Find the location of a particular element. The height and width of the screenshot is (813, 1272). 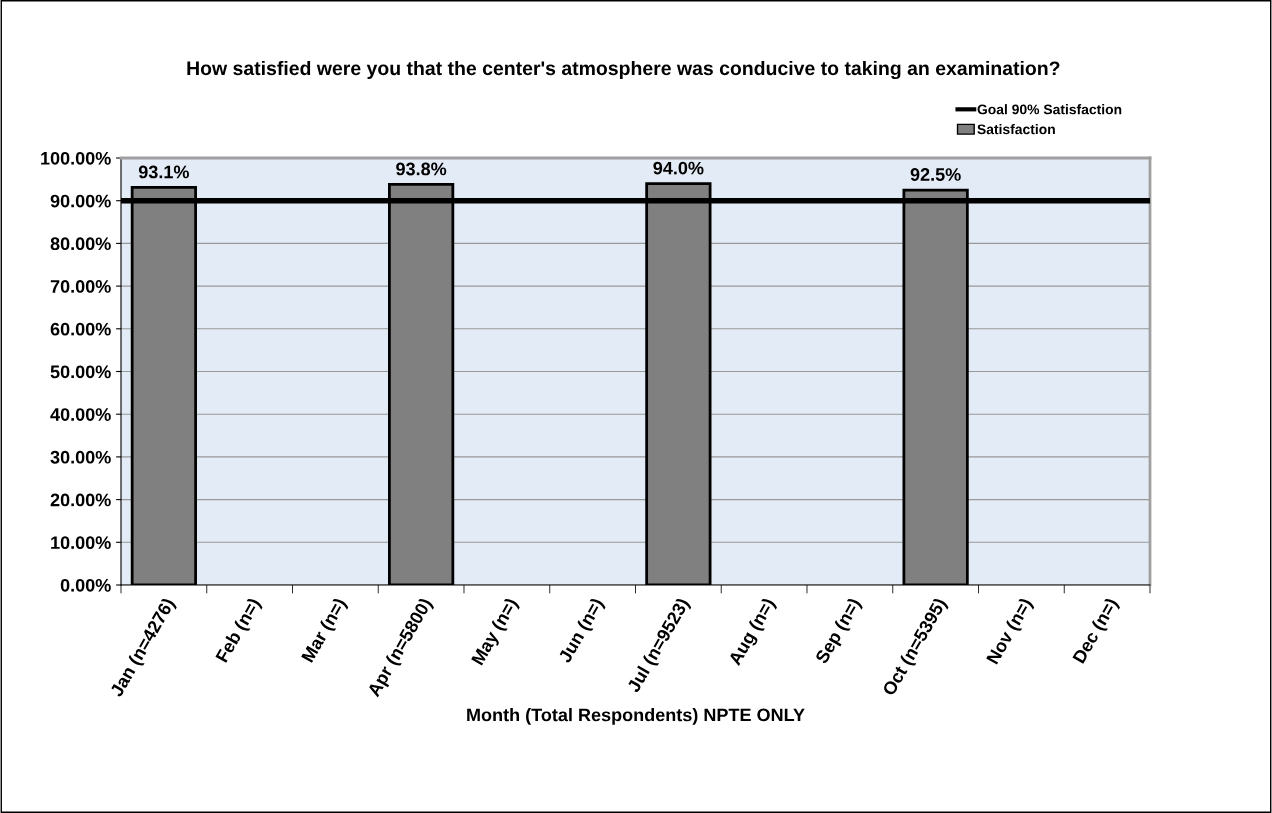

y-tick-label: 20.00% is located at coordinates (80, 500).